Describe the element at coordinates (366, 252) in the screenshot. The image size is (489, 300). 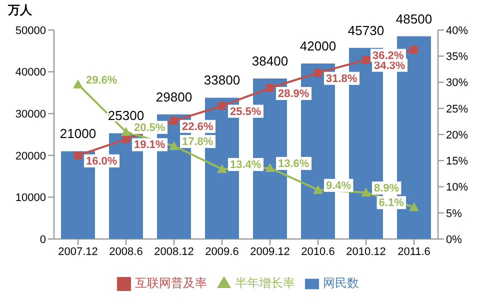
I see `x-tick-label: 2010.12` at that location.